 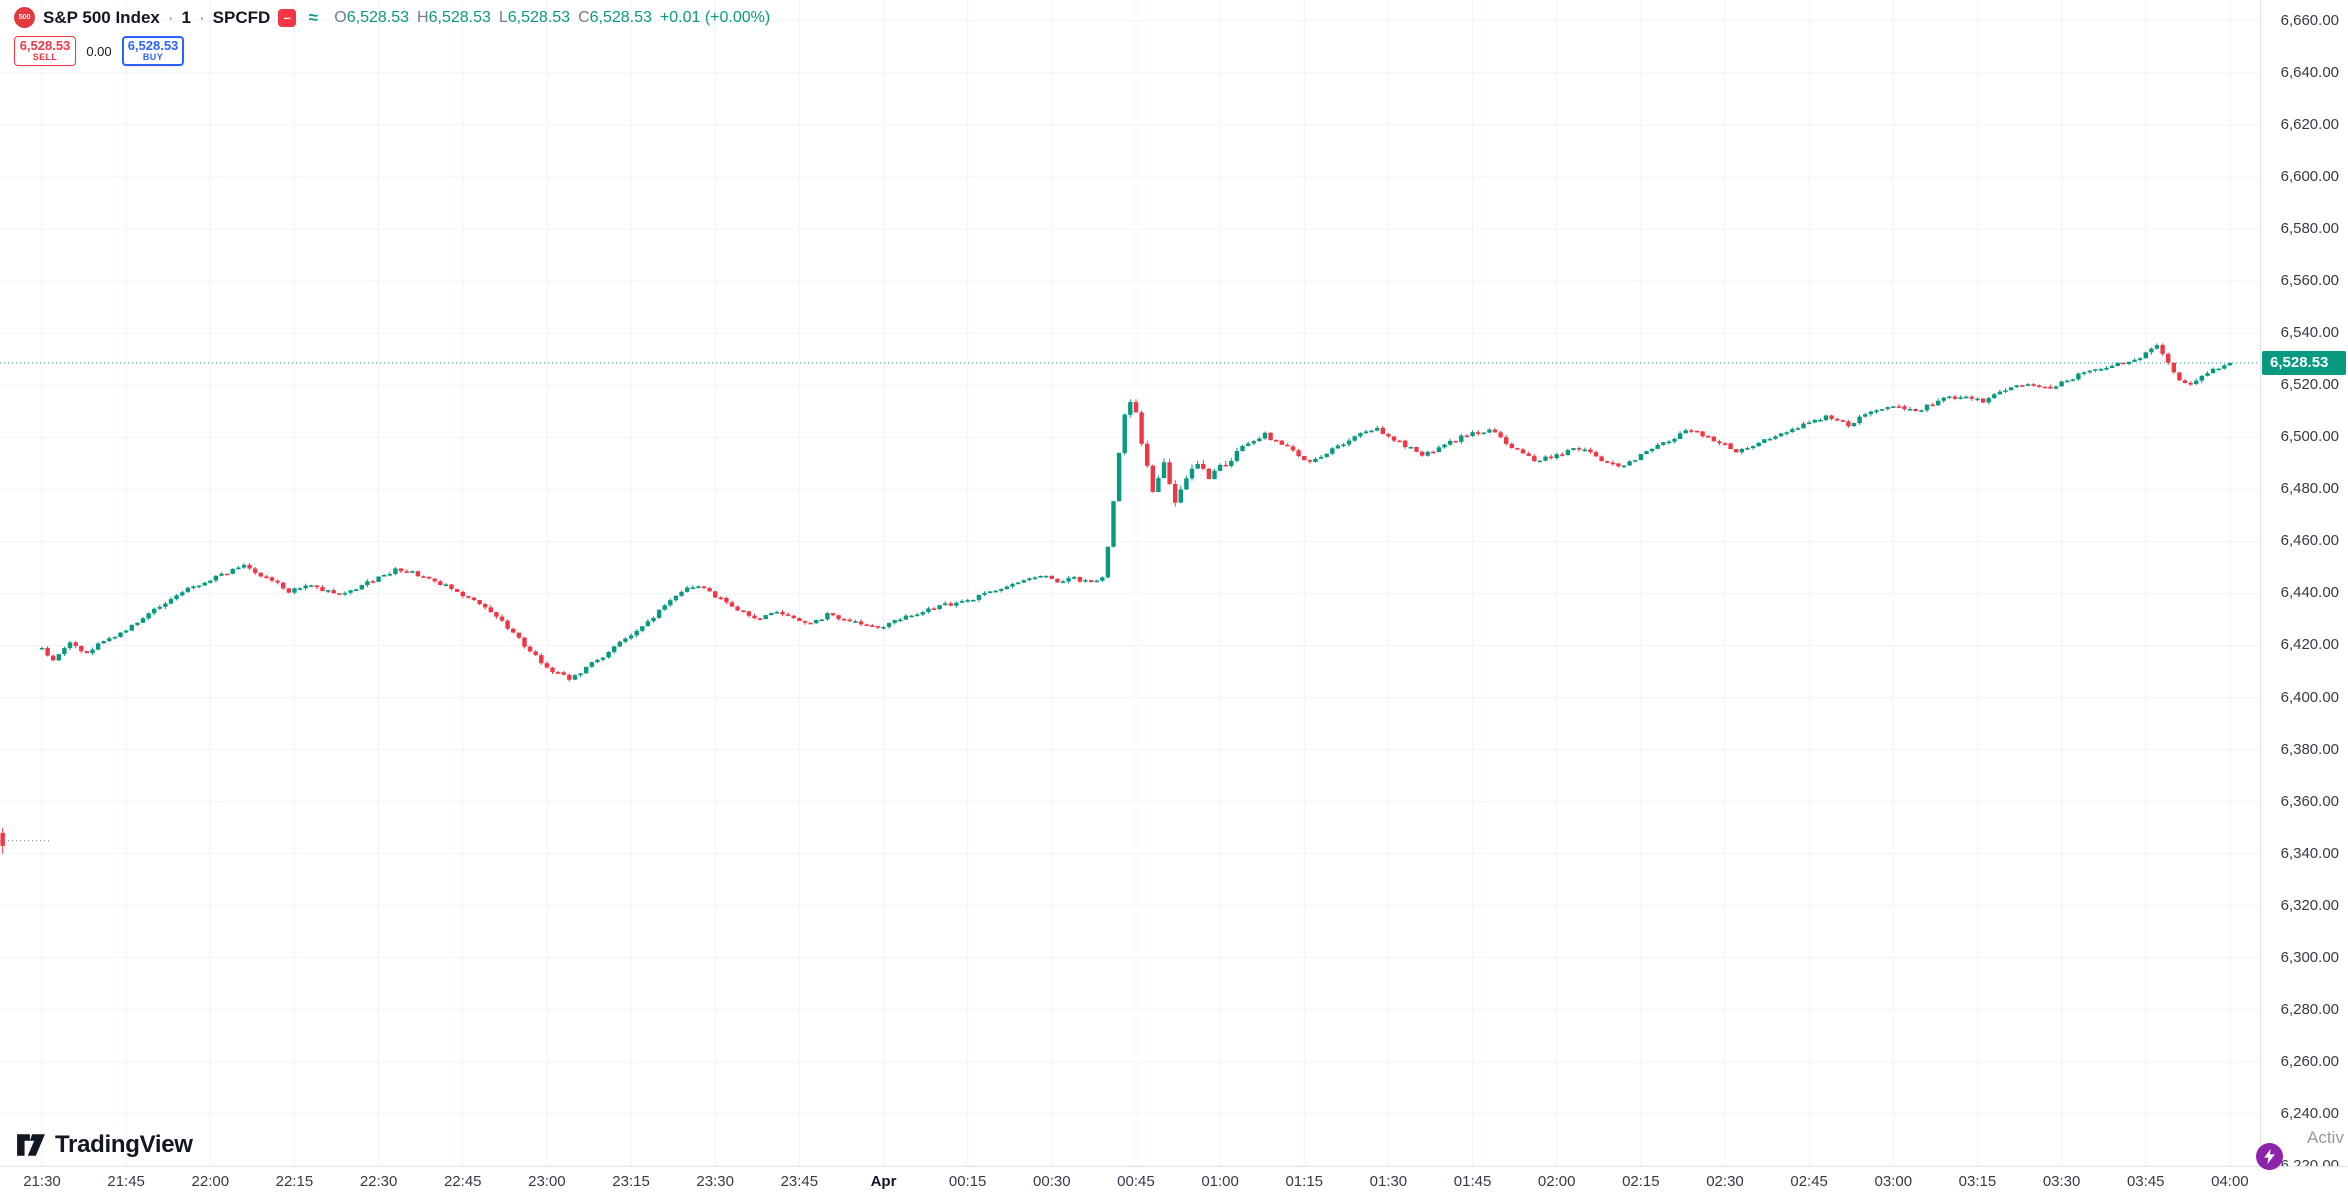 What do you see at coordinates (1641, 1181) in the screenshot?
I see `time-tick-label: 02:15` at bounding box center [1641, 1181].